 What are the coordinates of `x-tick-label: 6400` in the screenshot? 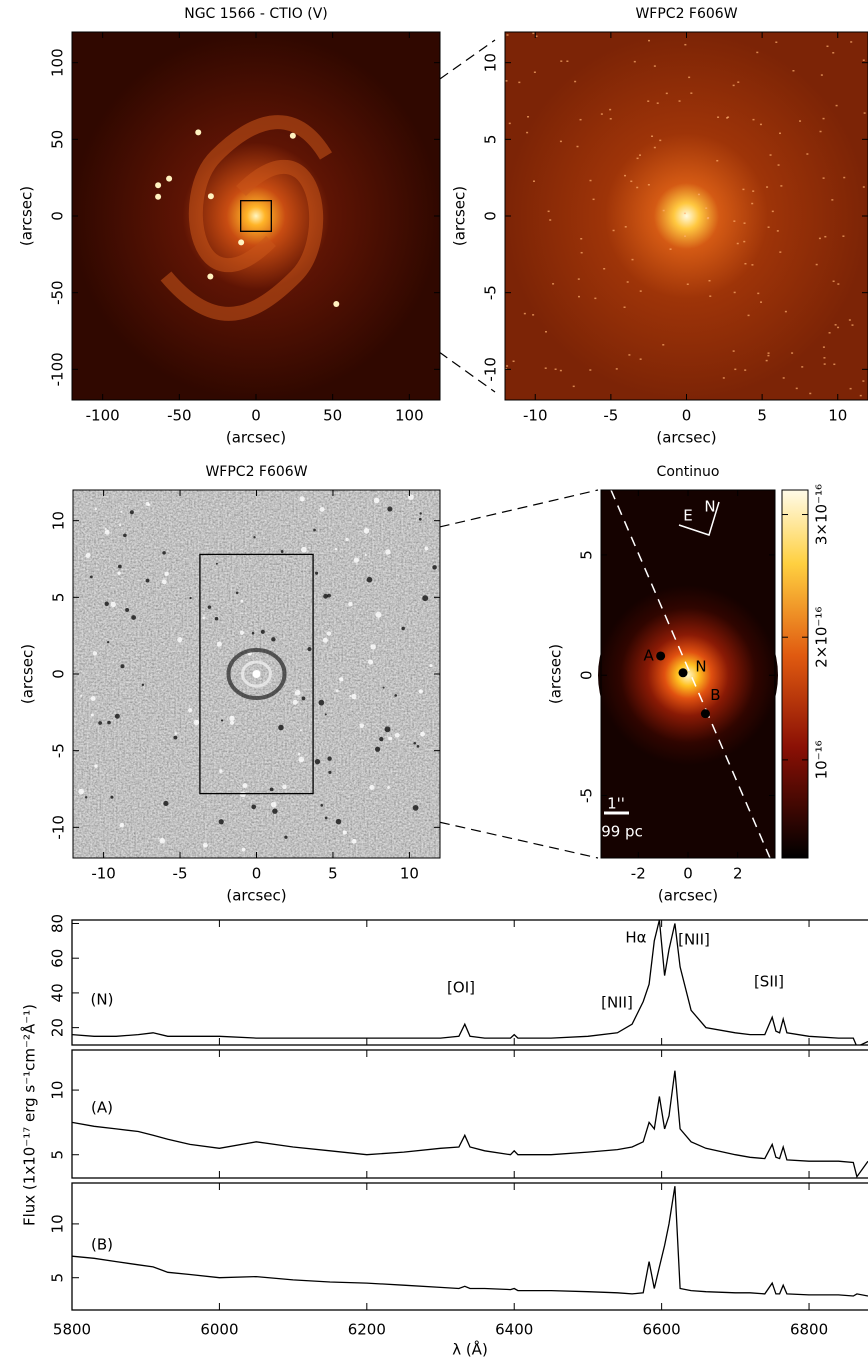 It's located at (514, 1330).